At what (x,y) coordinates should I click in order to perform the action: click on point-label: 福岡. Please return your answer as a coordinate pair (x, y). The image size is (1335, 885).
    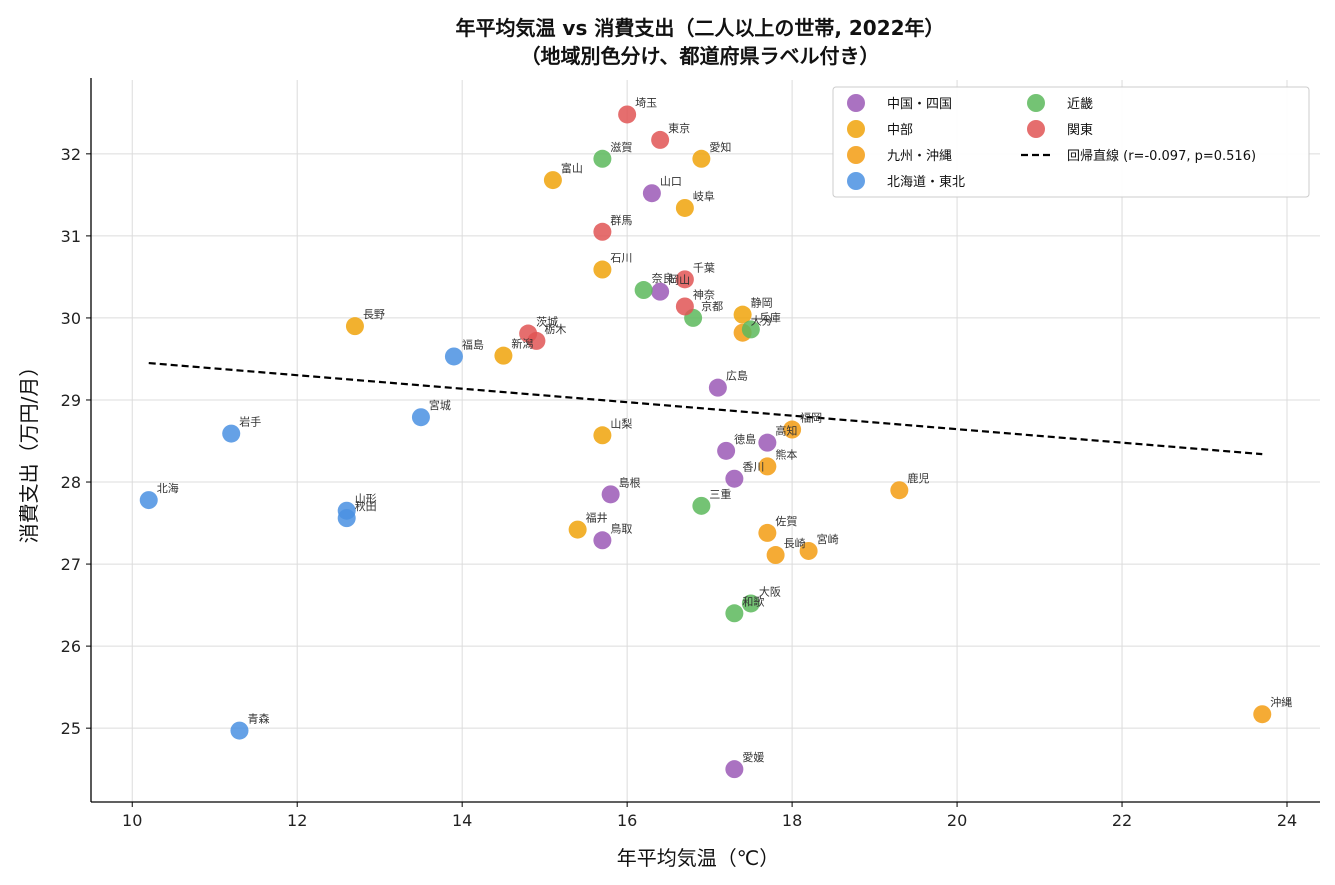
    Looking at the image, I should click on (811, 418).